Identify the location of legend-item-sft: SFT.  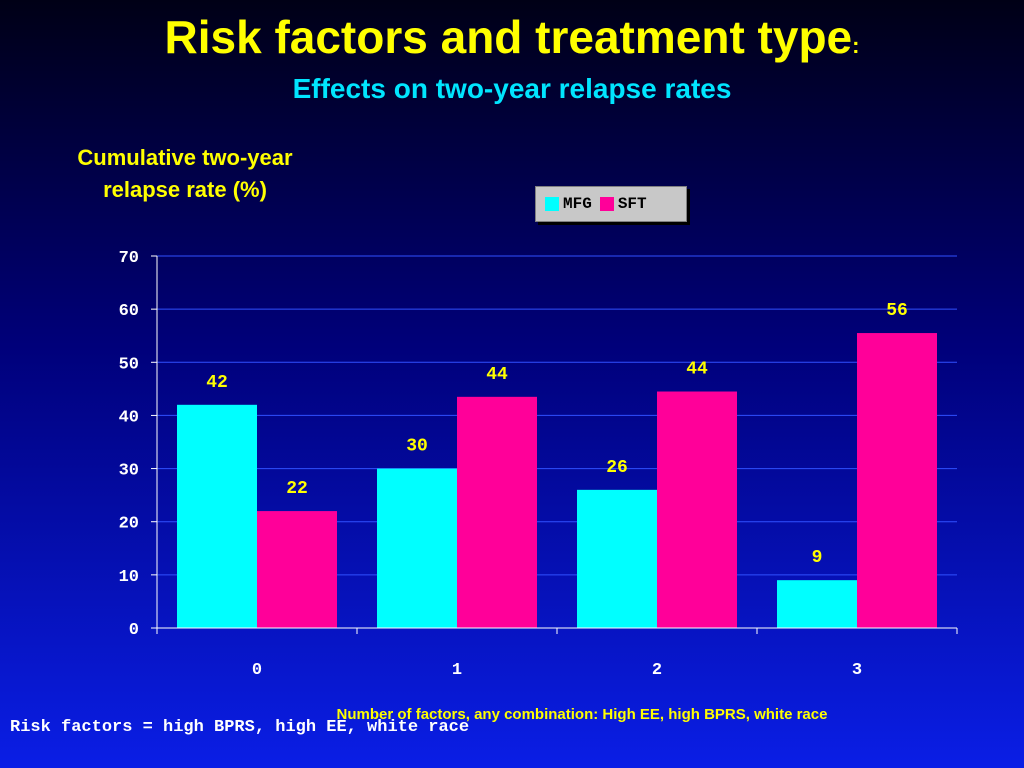
(623, 204).